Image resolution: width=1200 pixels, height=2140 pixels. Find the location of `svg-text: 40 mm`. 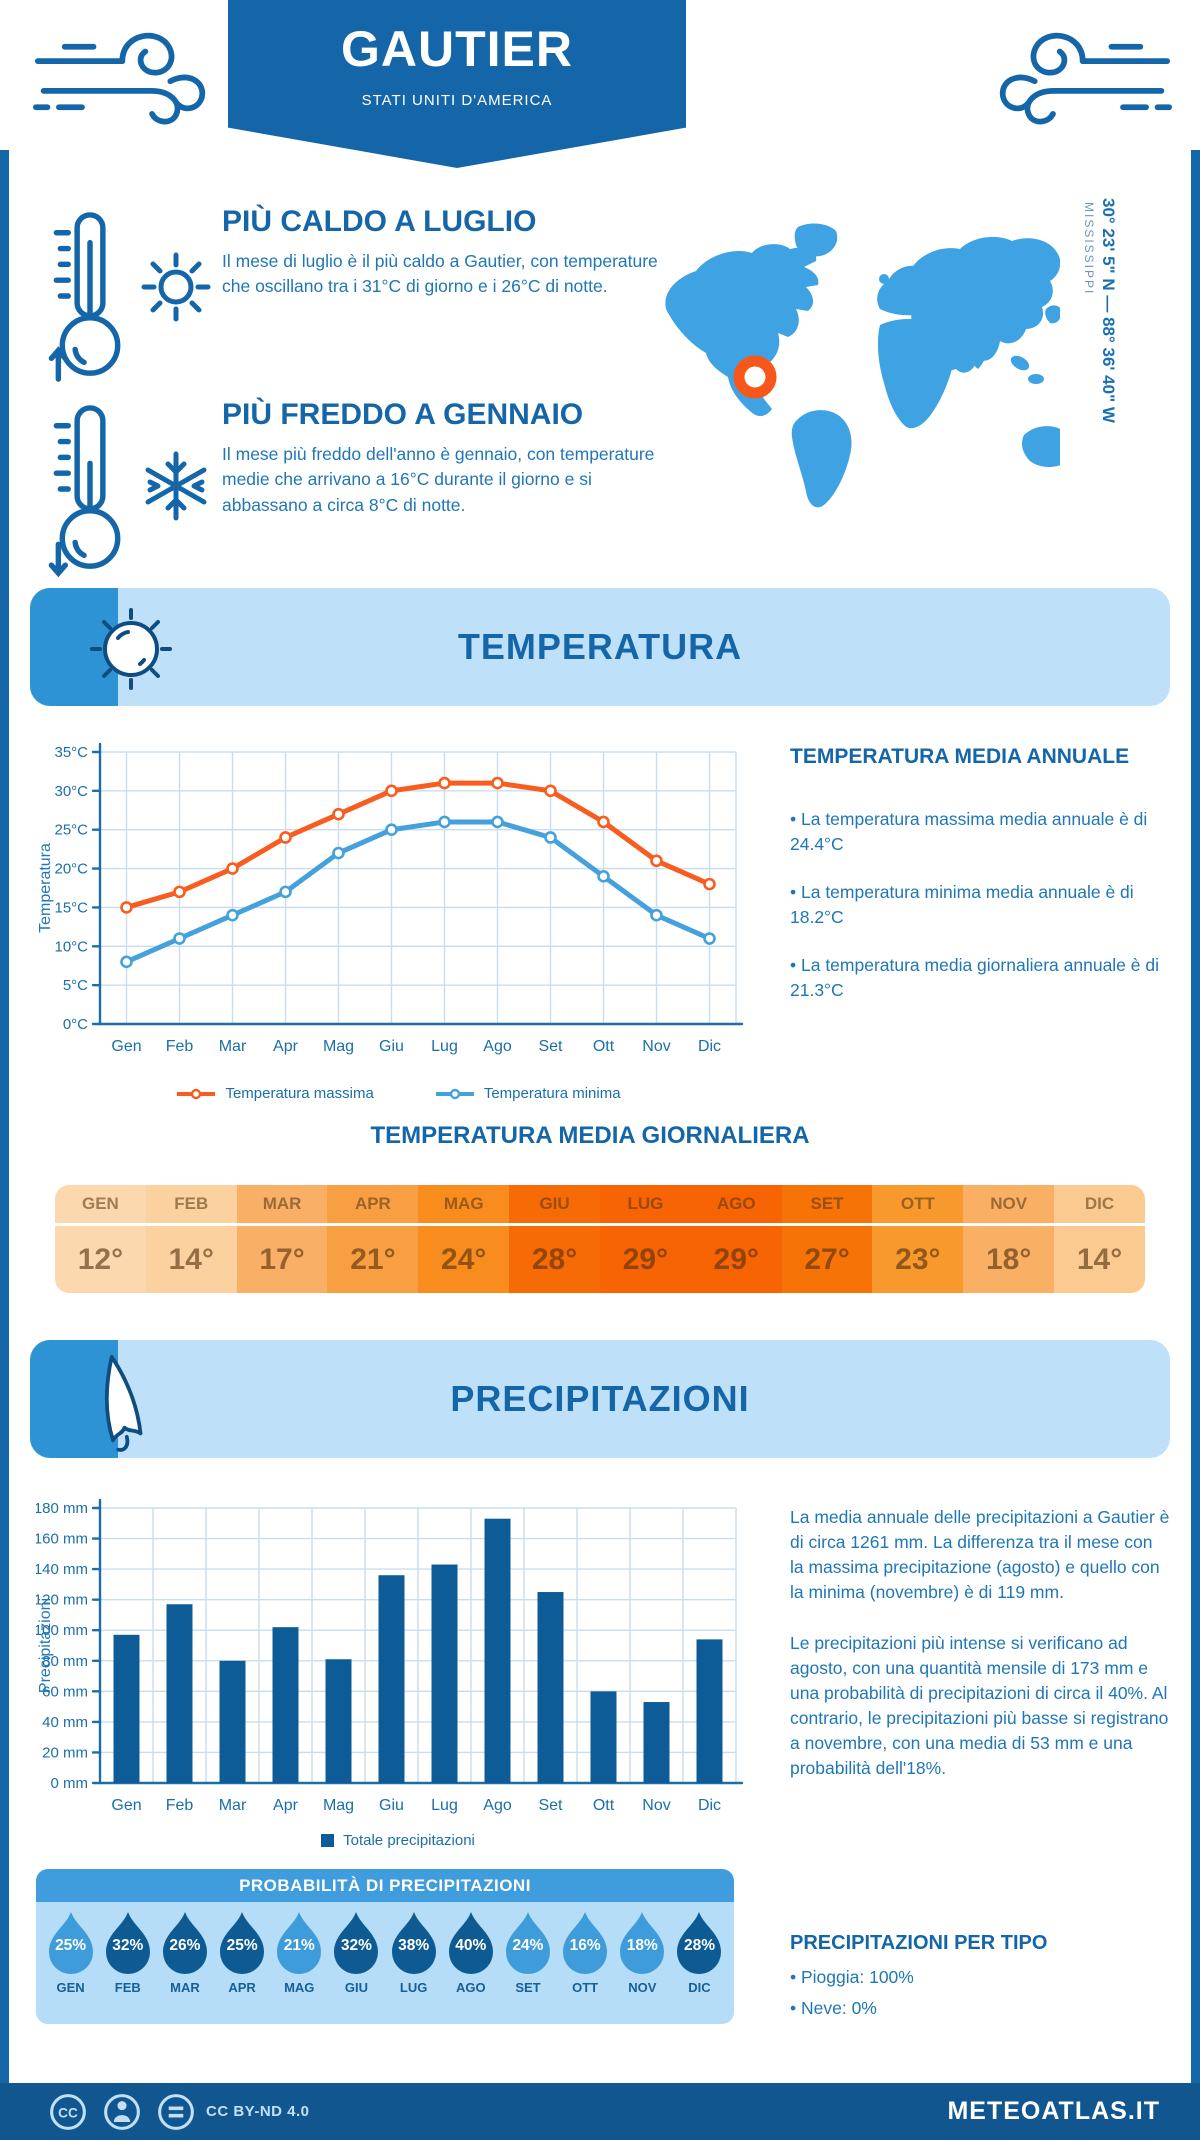

svg-text: 40 mm is located at coordinates (65, 1722).